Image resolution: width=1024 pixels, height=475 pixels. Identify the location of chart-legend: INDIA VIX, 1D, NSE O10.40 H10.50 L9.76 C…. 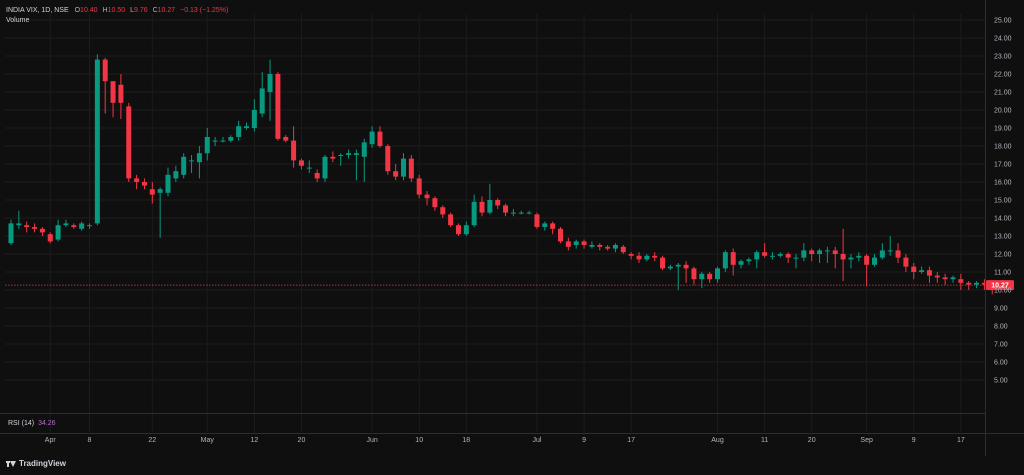
(117, 15).